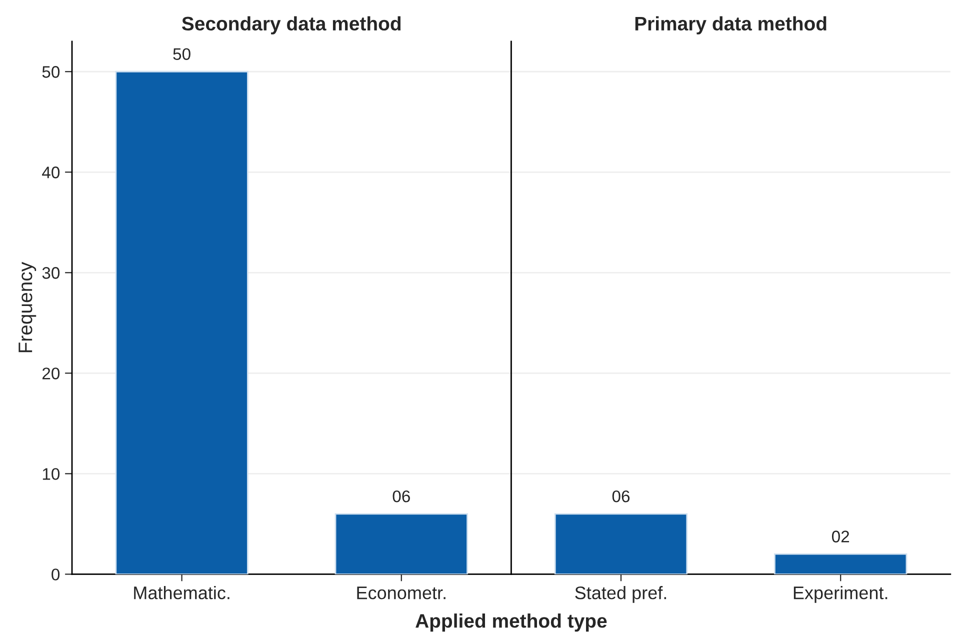 The height and width of the screenshot is (638, 960). I want to click on y-tick-label: 40, so click(51, 172).